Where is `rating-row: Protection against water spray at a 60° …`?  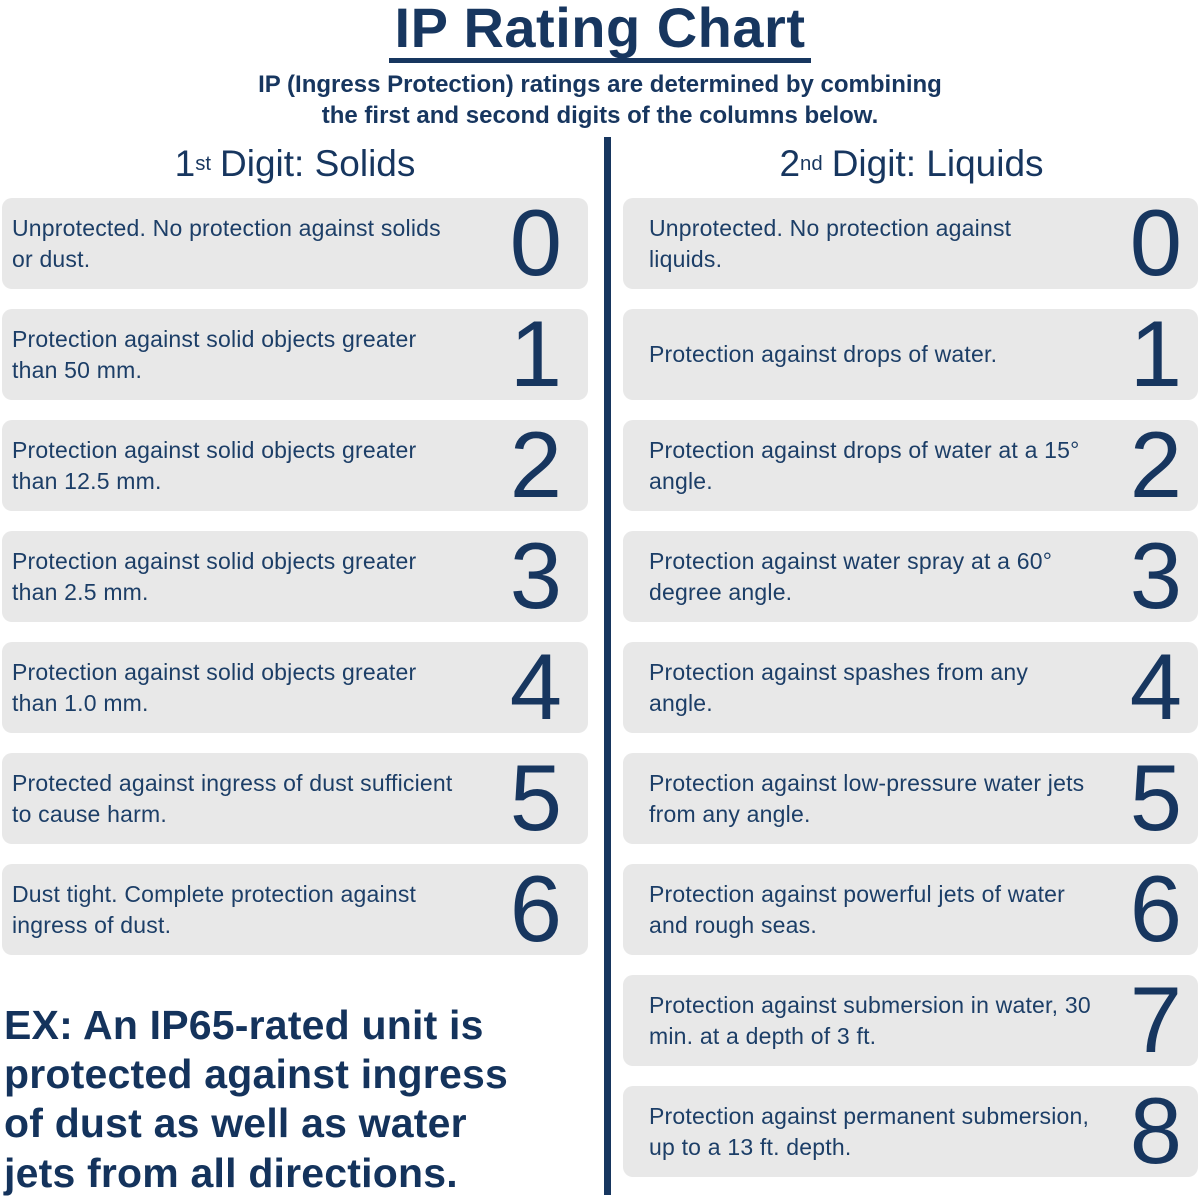
rating-row: Protection against water spray at a 60° … is located at coordinates (910, 576).